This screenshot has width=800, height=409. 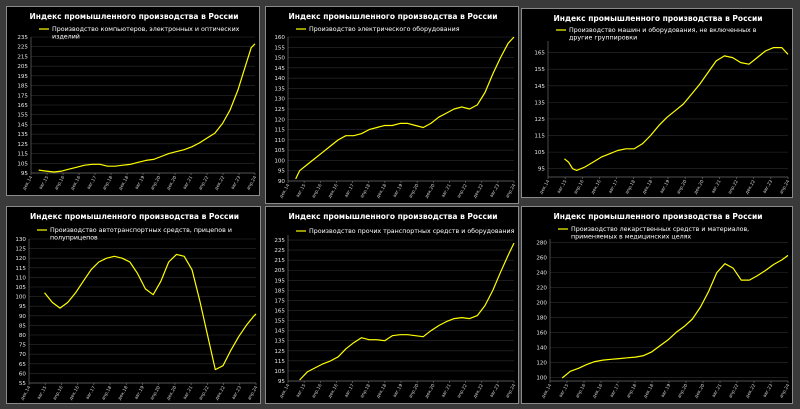 What do you see at coordinates (23, 326) in the screenshot?
I see `y-tick-label: 85` at bounding box center [23, 326].